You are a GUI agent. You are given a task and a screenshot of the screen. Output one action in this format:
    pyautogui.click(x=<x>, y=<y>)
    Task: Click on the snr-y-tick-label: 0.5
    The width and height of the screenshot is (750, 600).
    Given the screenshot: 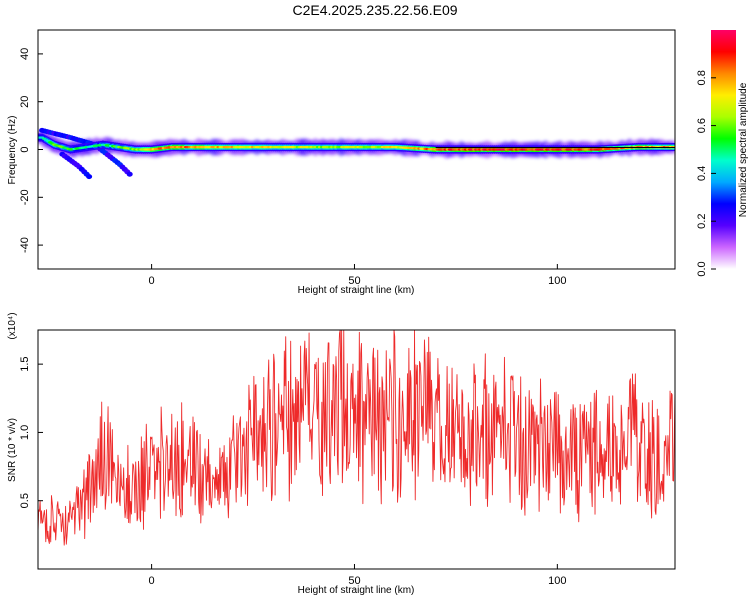 What is the action you would take?
    pyautogui.click(x=25, y=500)
    